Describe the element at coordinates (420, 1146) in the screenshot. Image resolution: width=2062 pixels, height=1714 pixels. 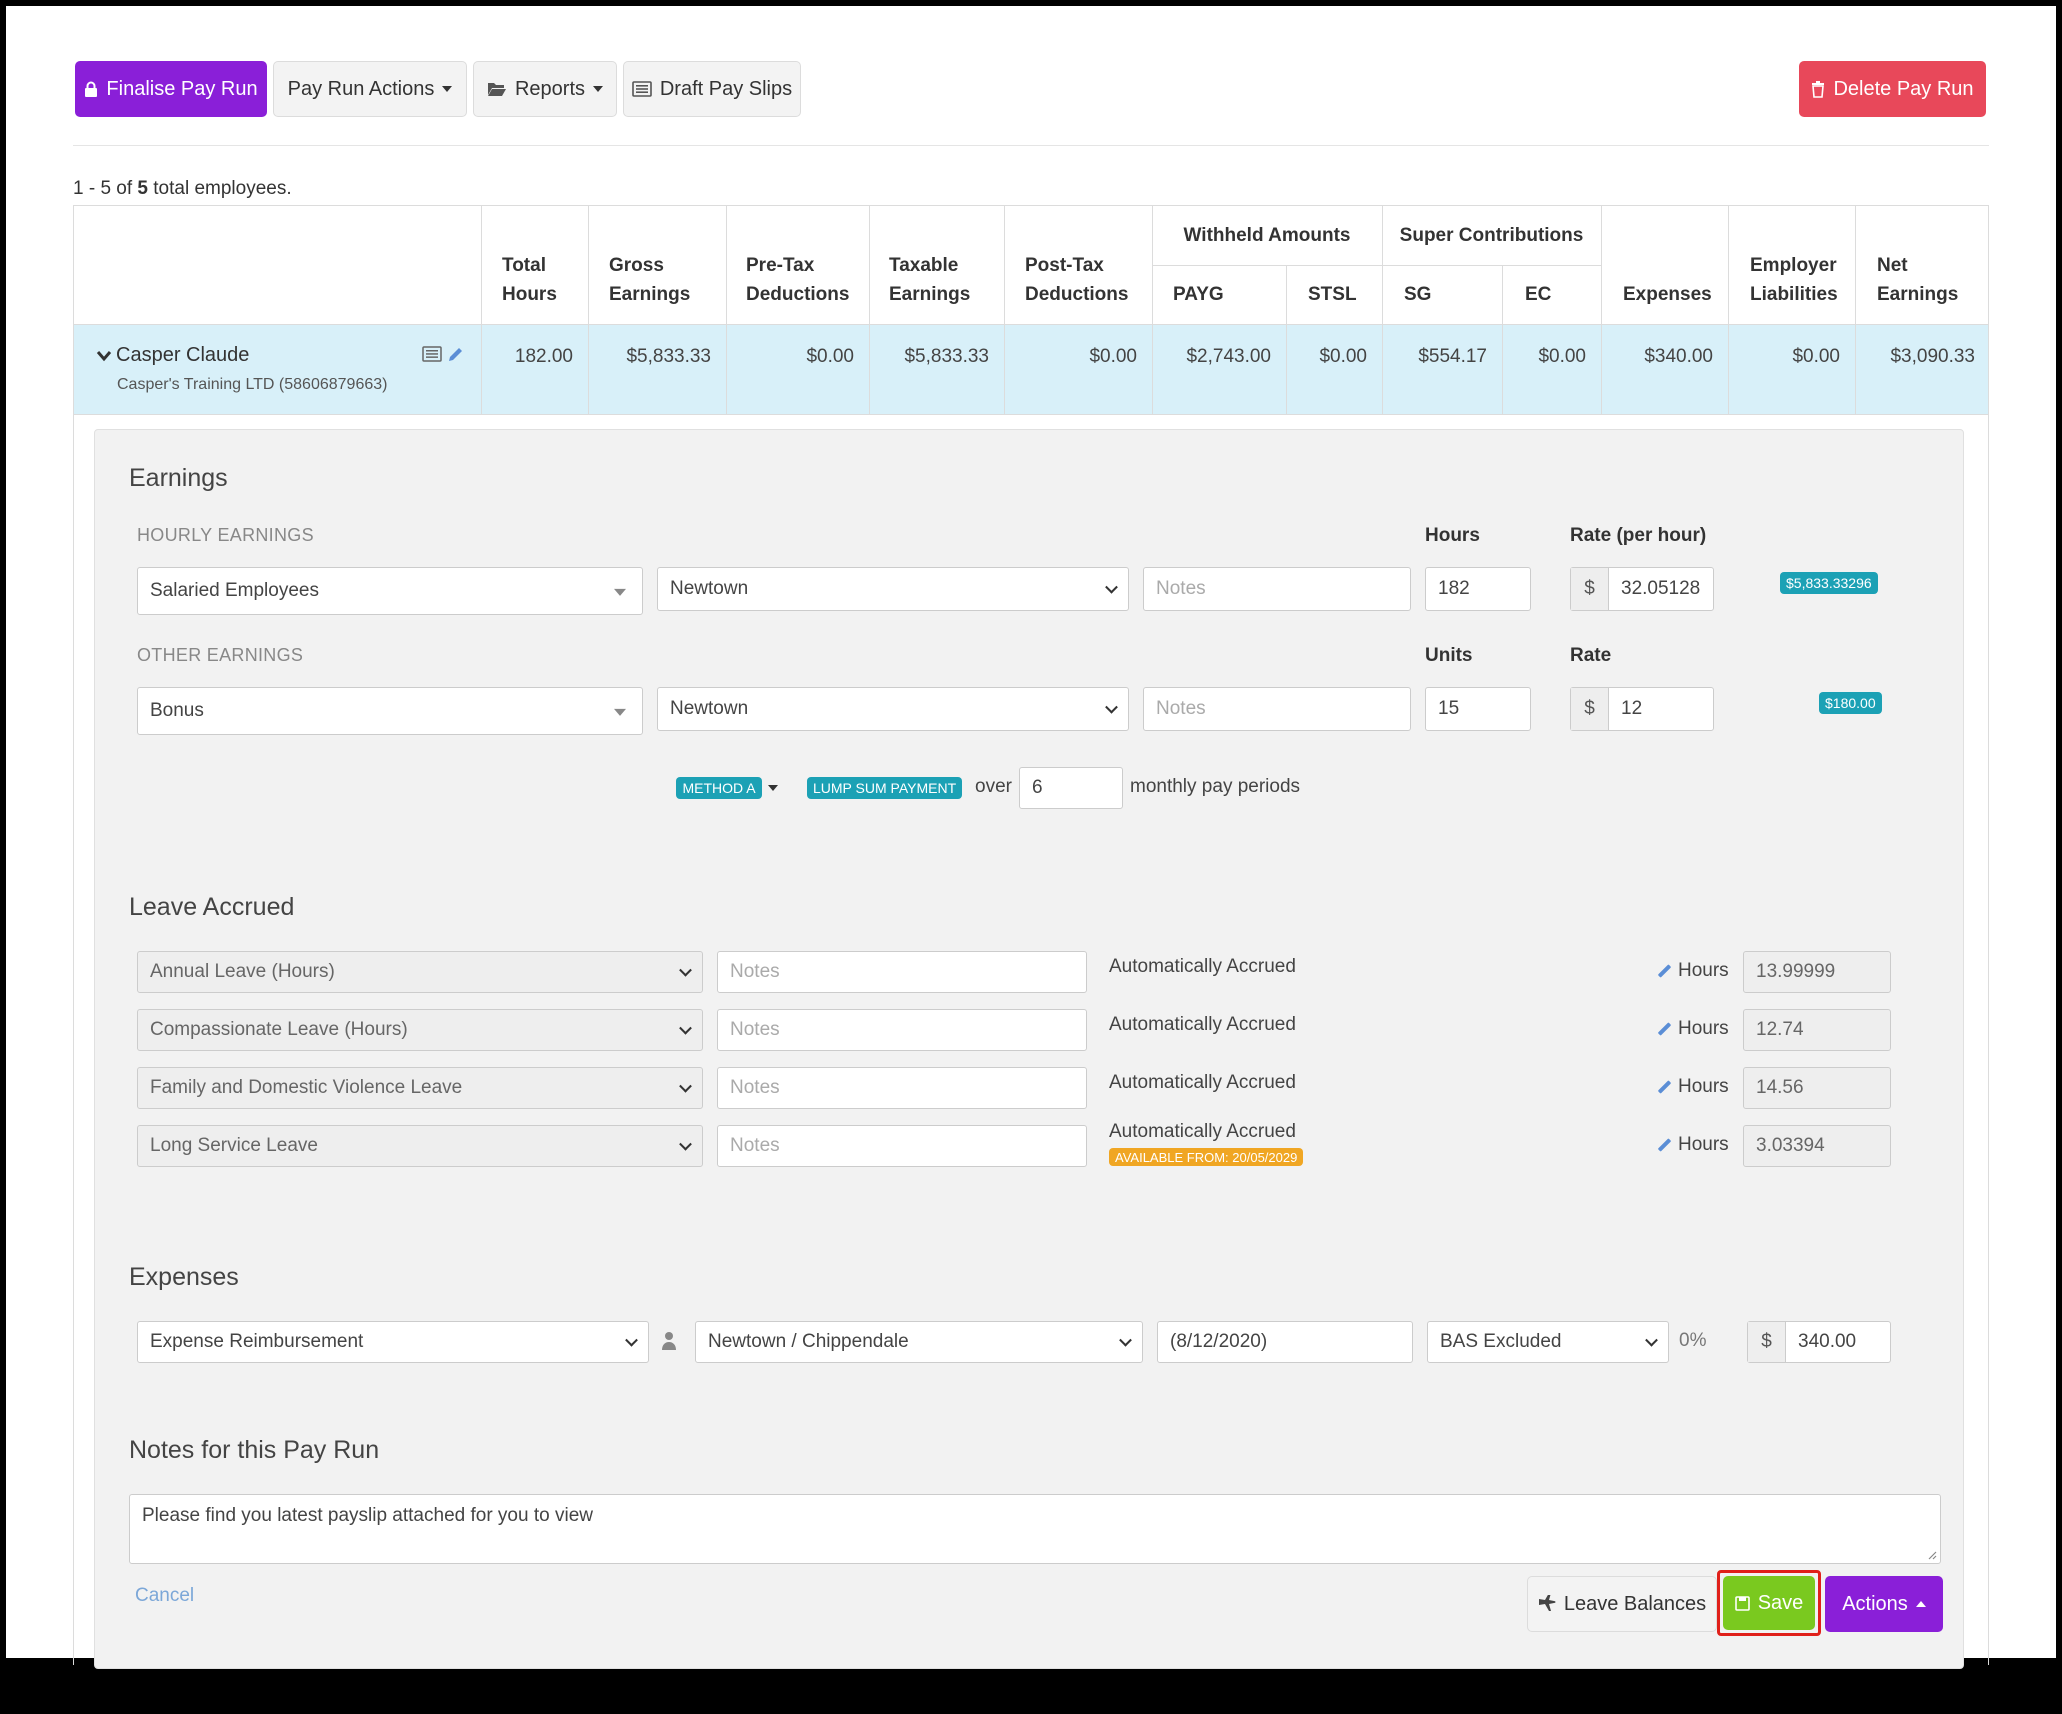
I see `leave-type-select: Long Service Leave` at that location.